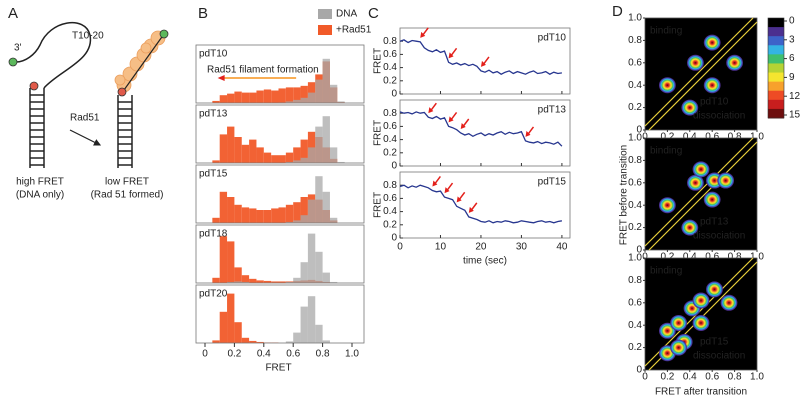 The image size is (800, 405). I want to click on protein-label: Rad51, so click(85, 118).